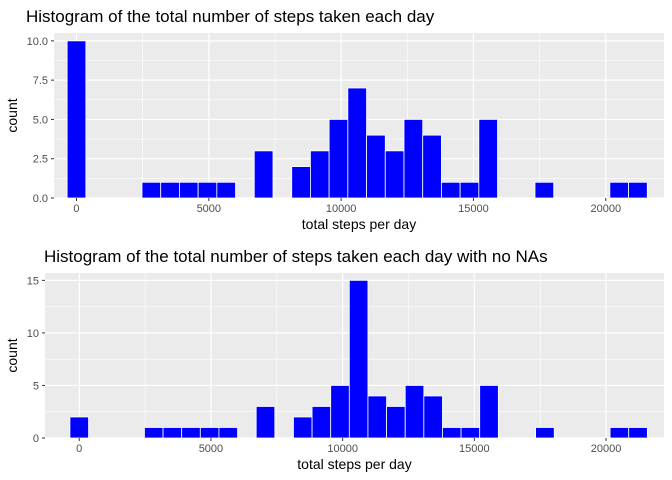  What do you see at coordinates (40, 199) in the screenshot?
I see `y-tick-label: 0.0` at bounding box center [40, 199].